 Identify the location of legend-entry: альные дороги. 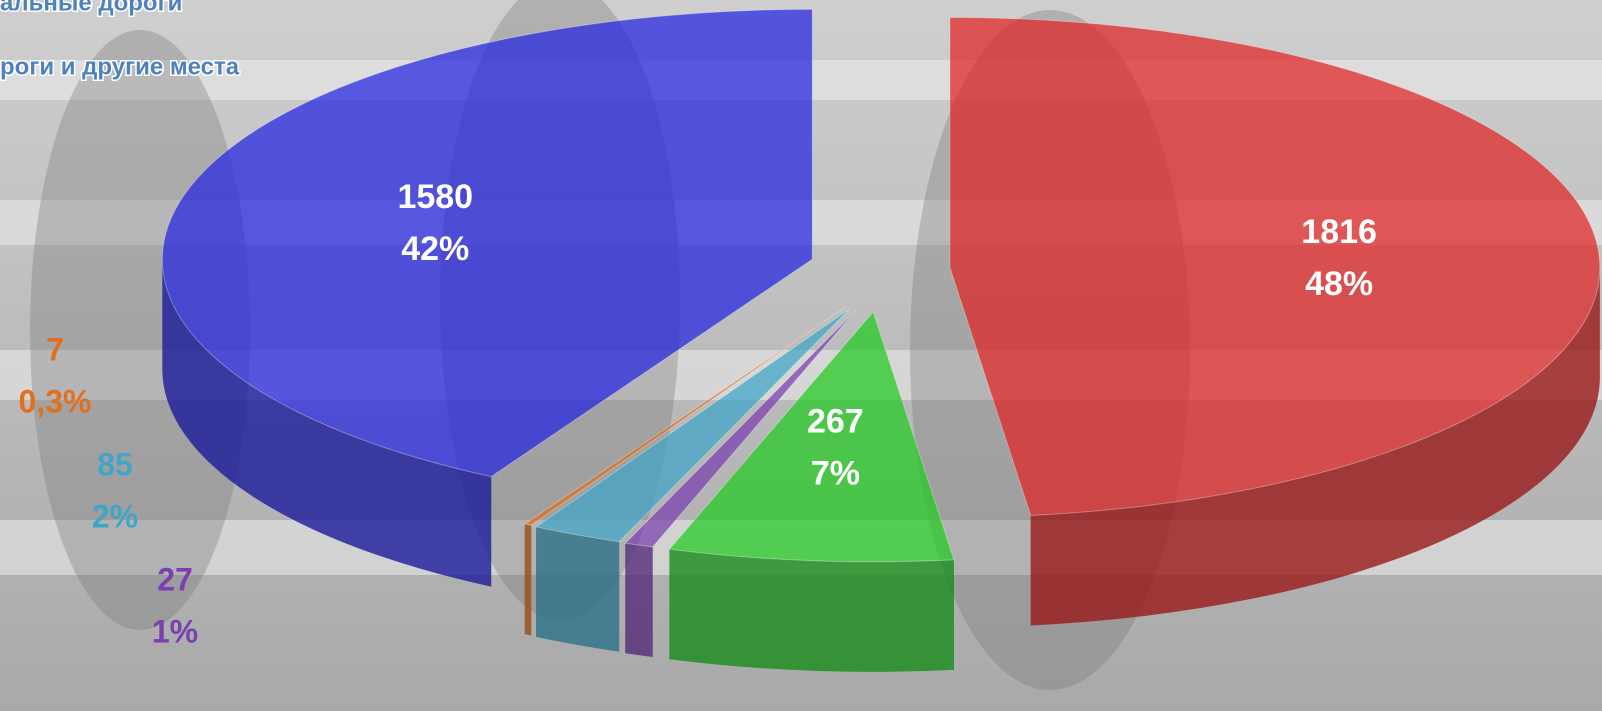
(91, 8).